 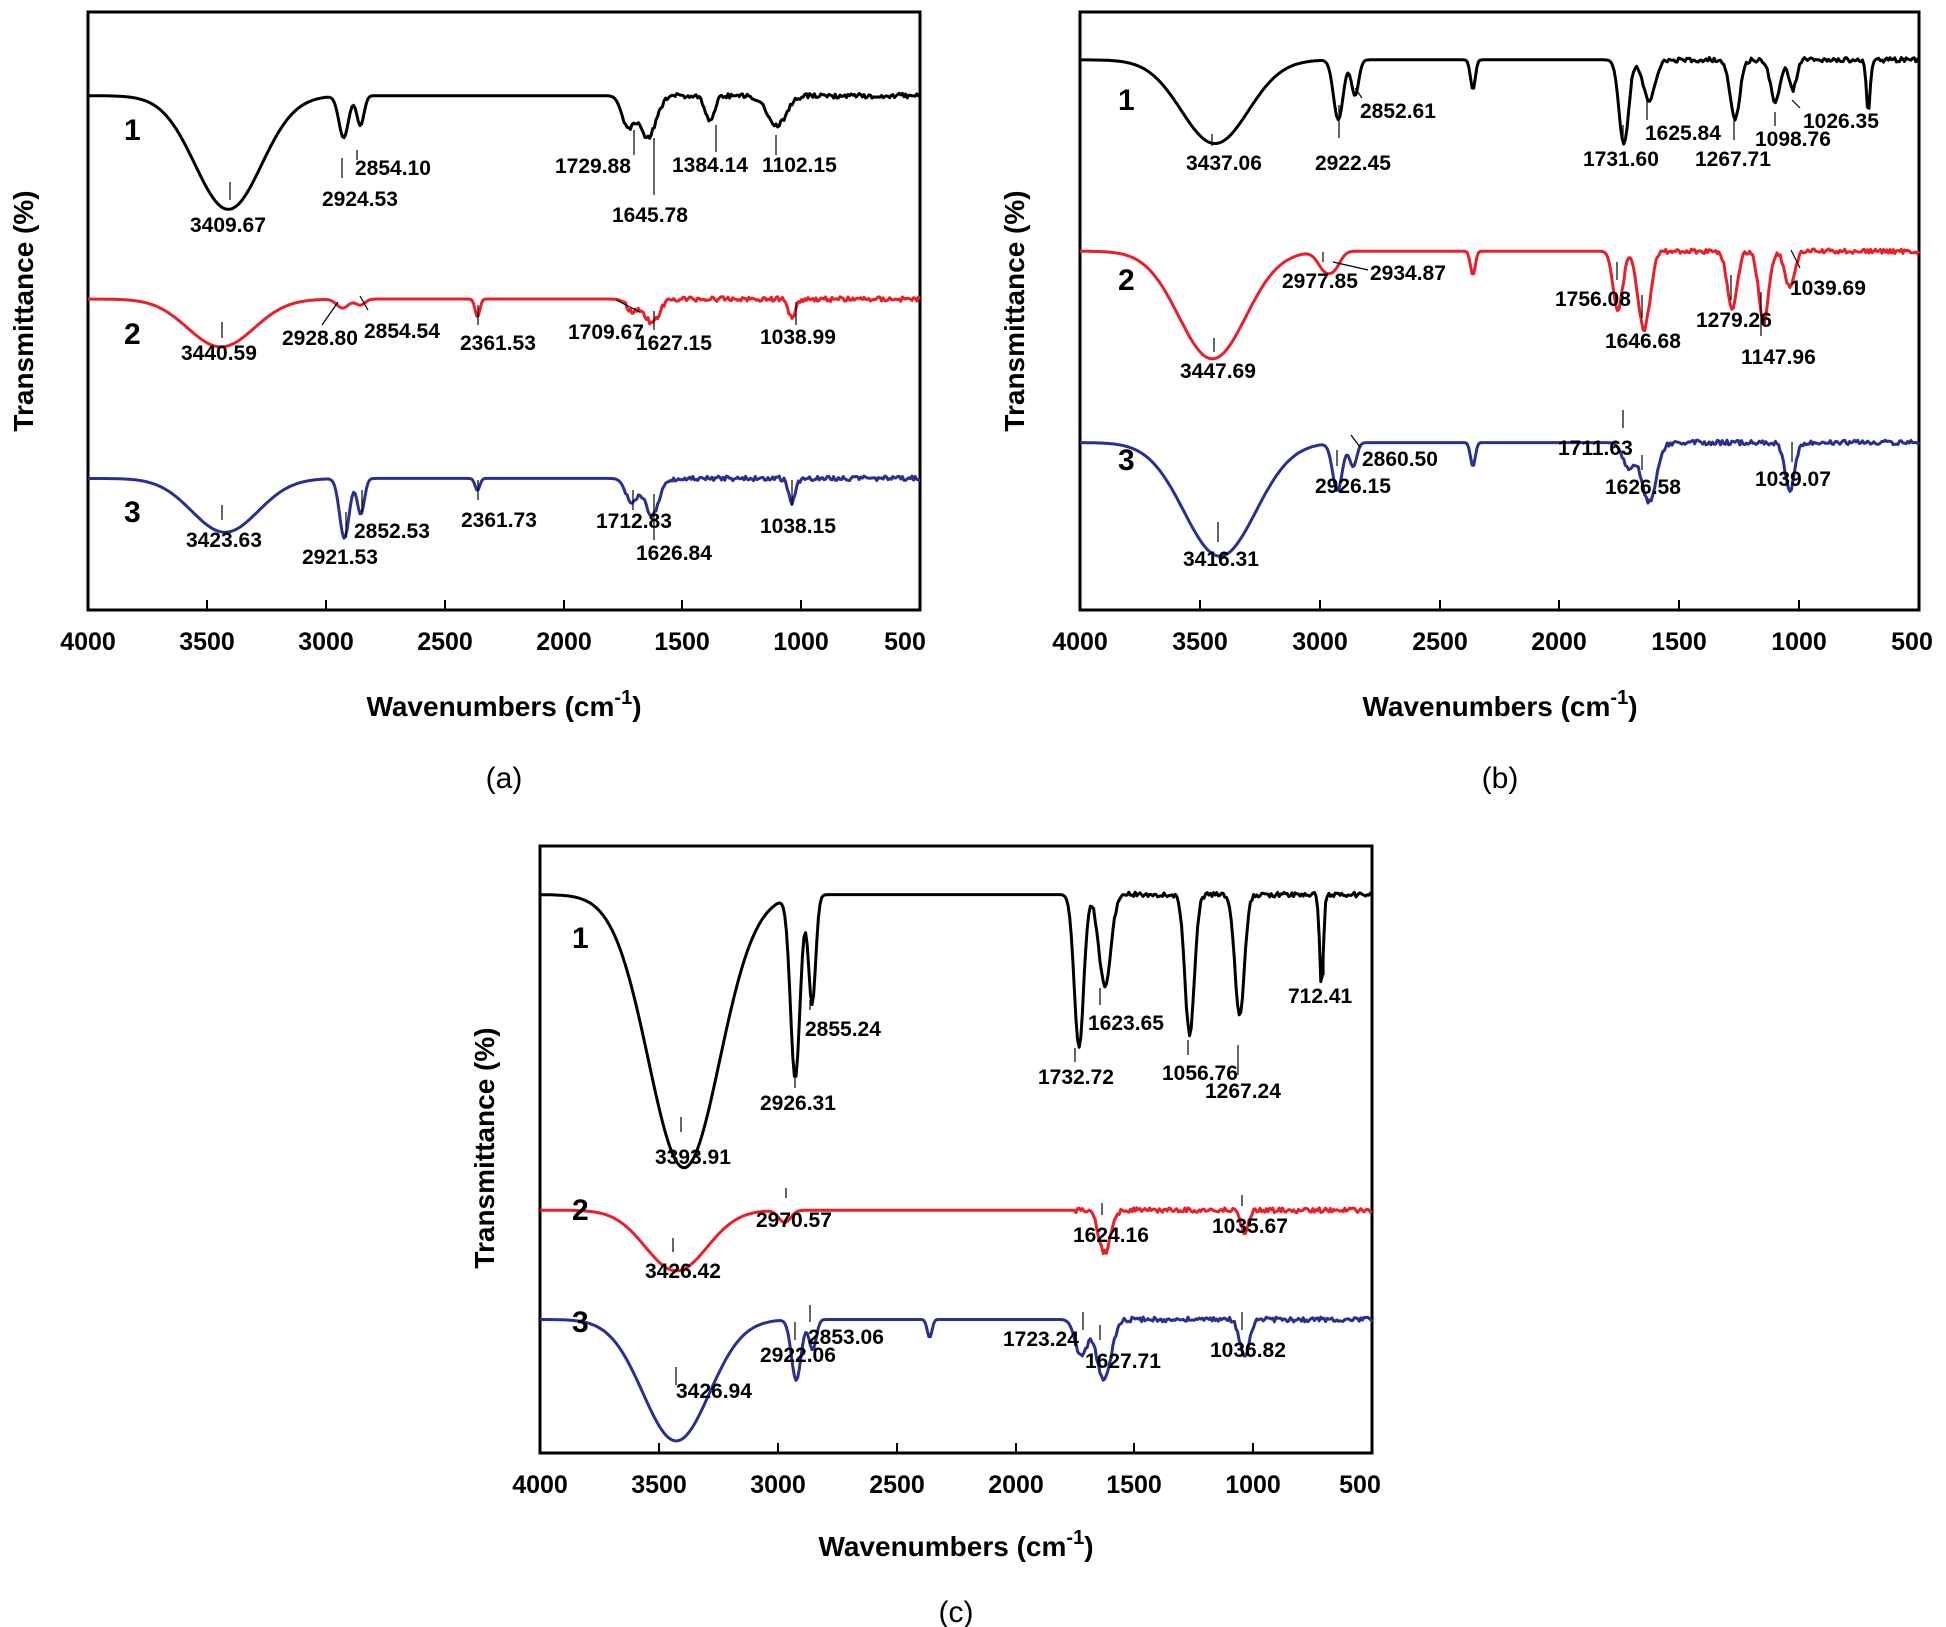 I want to click on peak-label: 3447.69, so click(x=1218, y=371).